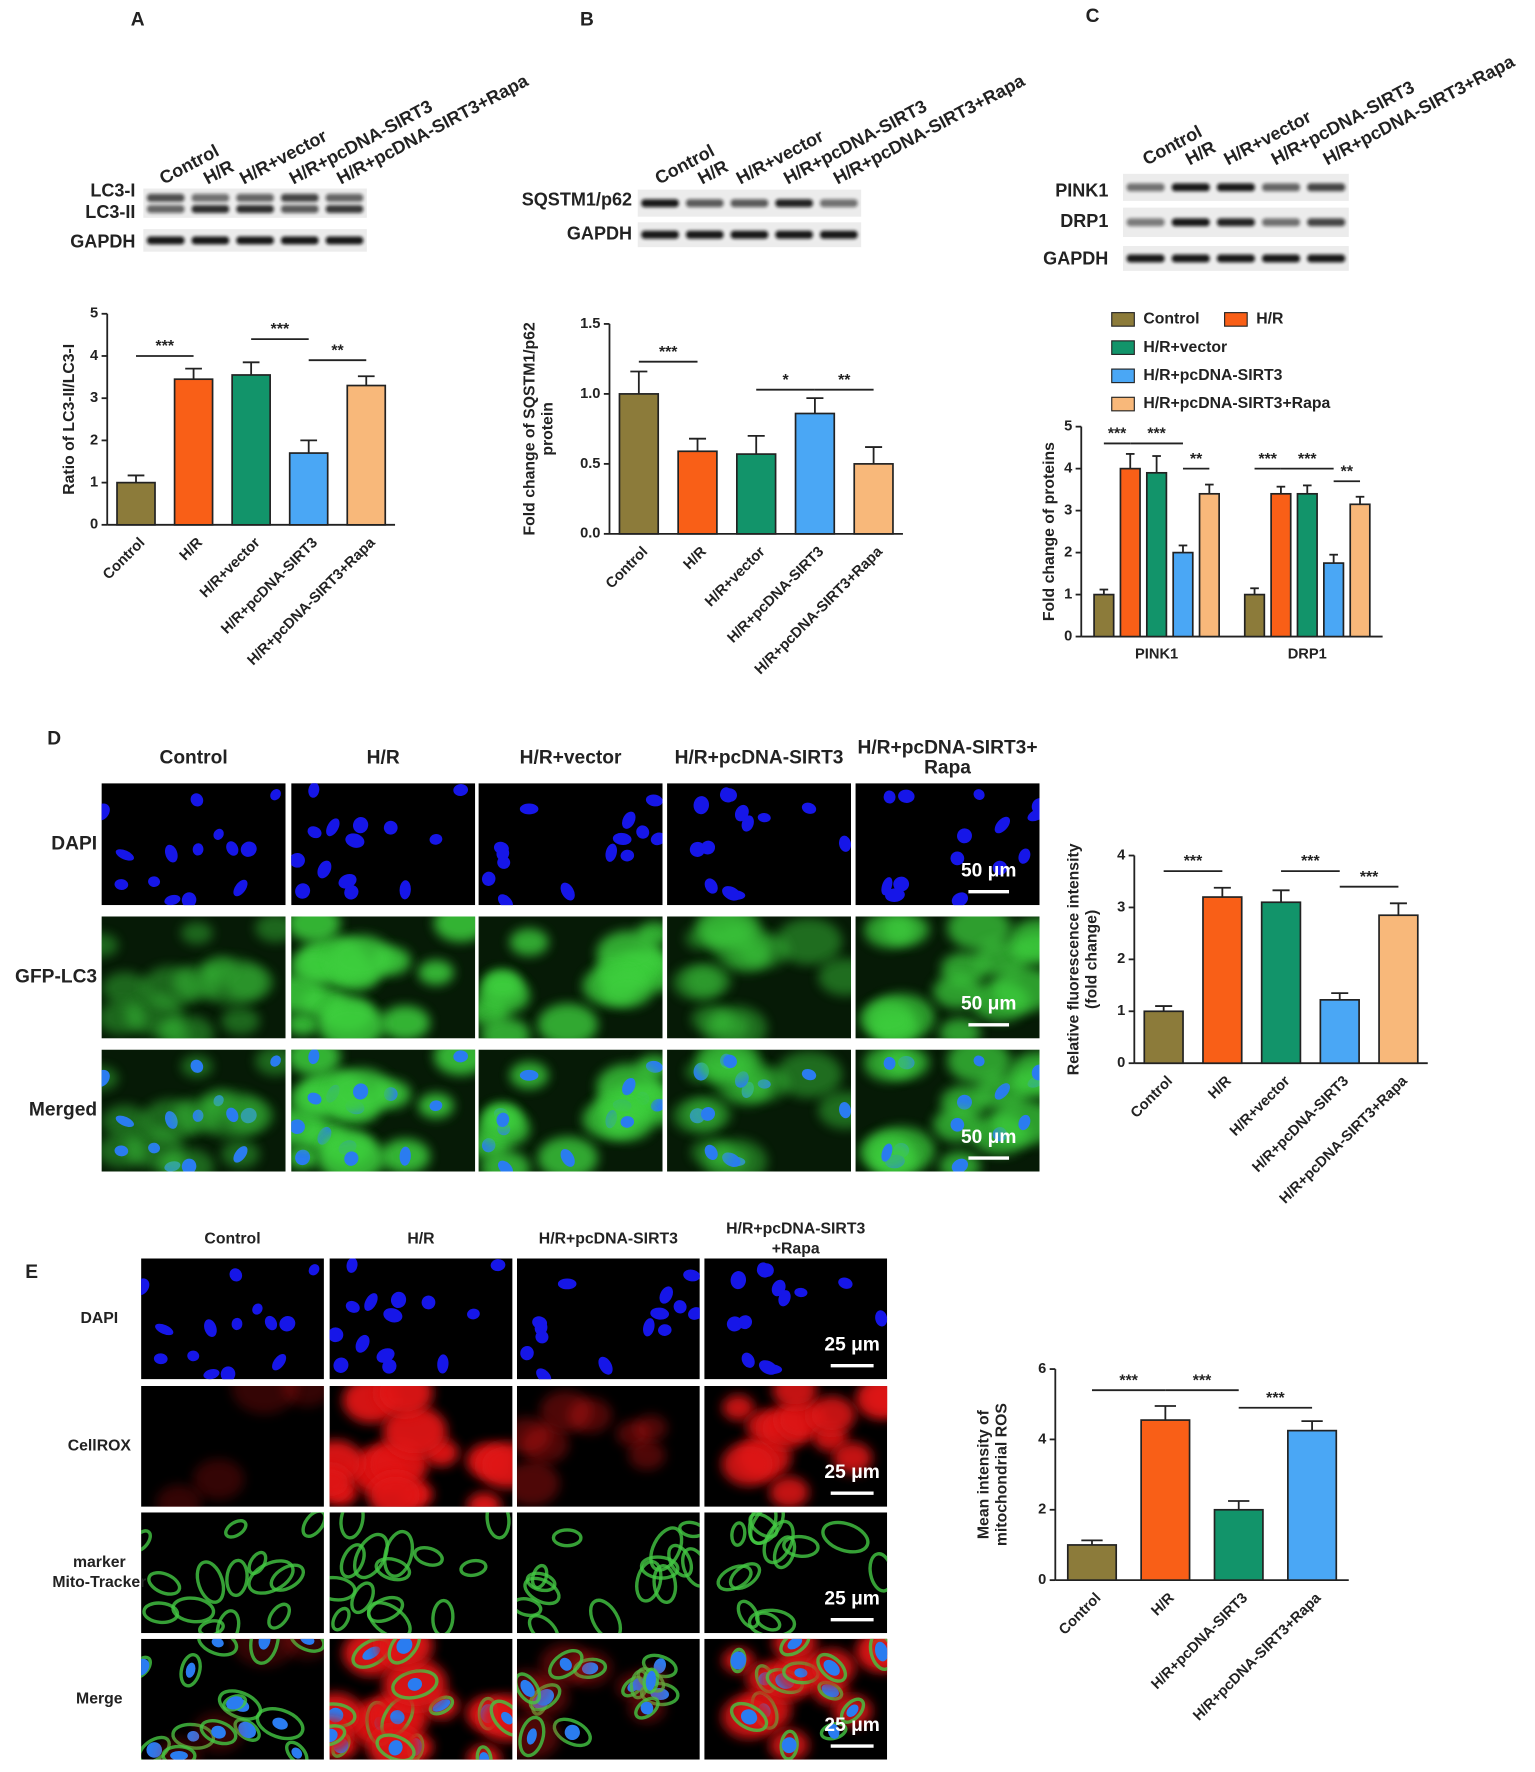 This screenshot has height=1772, width=1535. Describe the element at coordinates (1220, 1087) in the screenshot. I see `x-tick-label: H/R` at that location.